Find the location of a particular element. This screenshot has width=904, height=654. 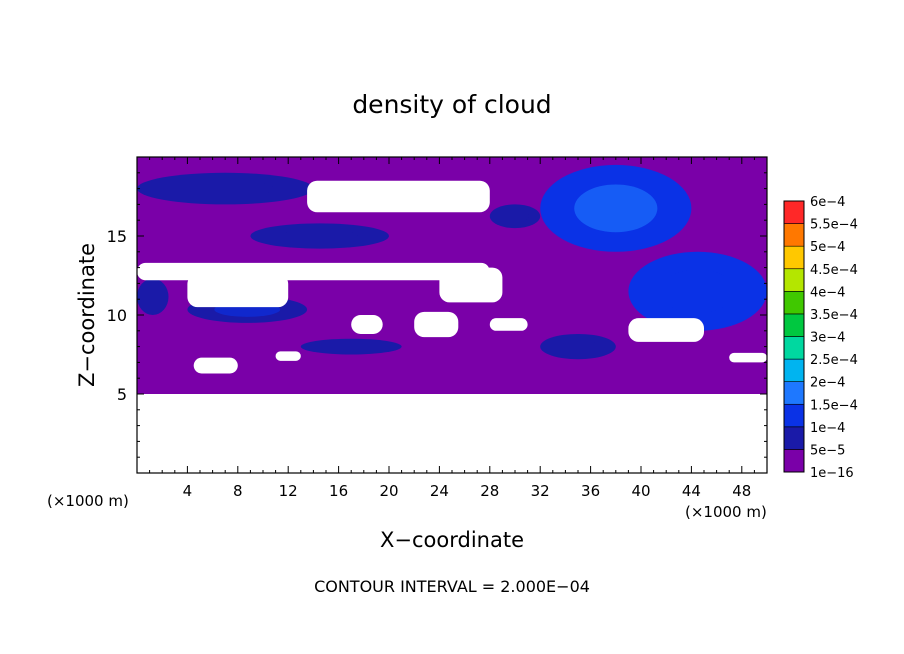

x-tick-label: 12 is located at coordinates (288, 491).